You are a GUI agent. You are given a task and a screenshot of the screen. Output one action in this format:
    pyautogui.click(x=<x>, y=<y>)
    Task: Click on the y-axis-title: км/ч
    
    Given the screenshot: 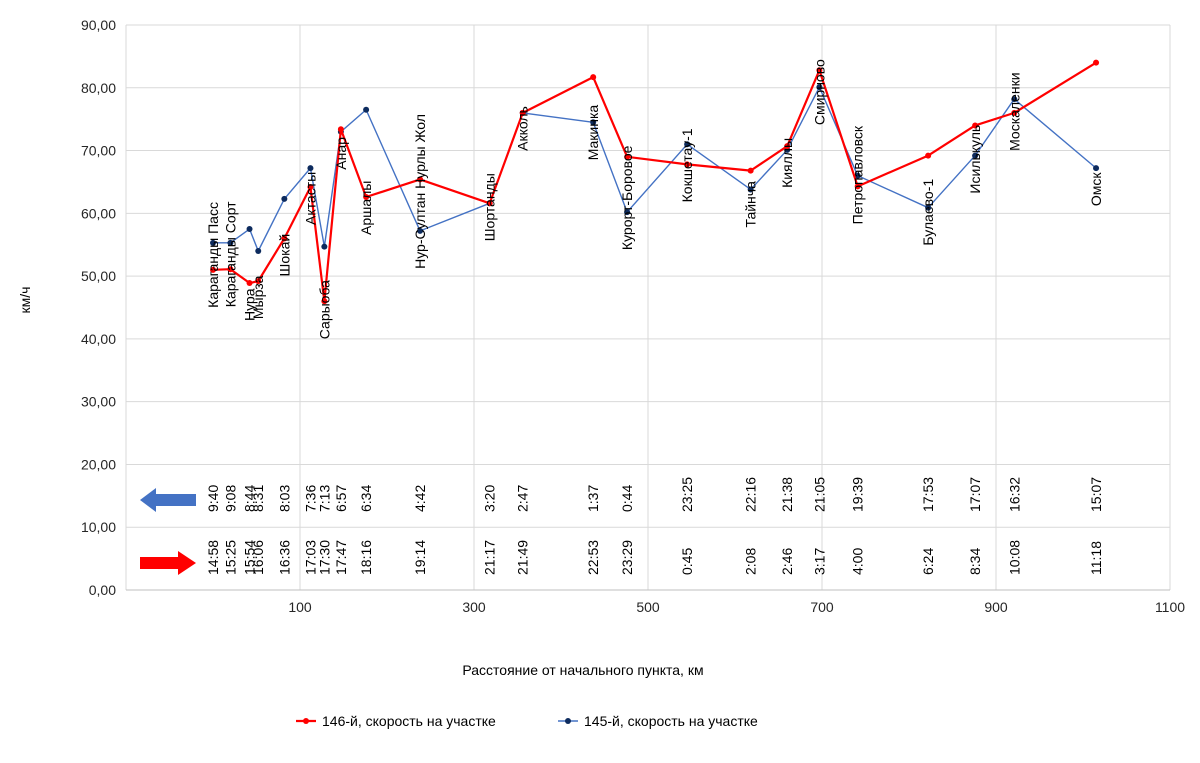 What is the action you would take?
    pyautogui.click(x=25, y=300)
    